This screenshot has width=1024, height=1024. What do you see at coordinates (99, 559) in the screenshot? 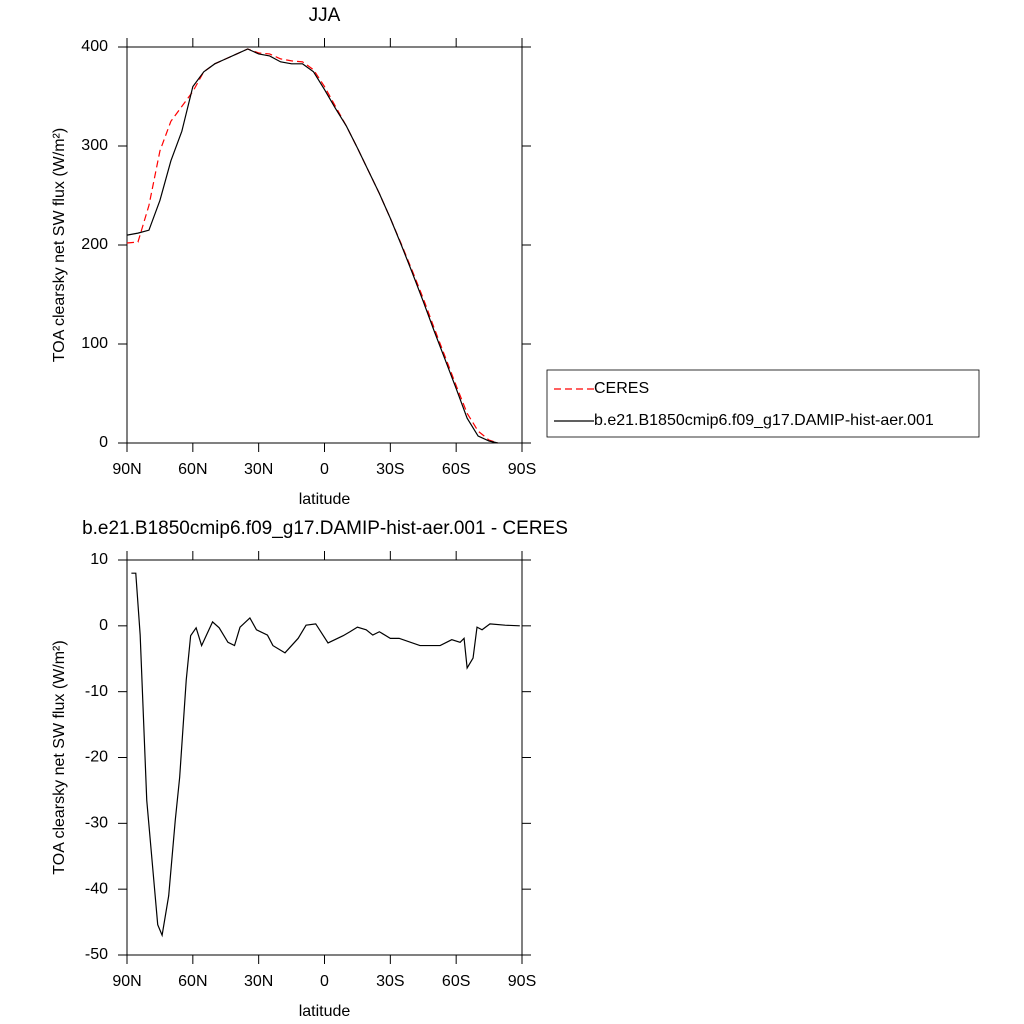
I see `y-tick-label: 10` at bounding box center [99, 559].